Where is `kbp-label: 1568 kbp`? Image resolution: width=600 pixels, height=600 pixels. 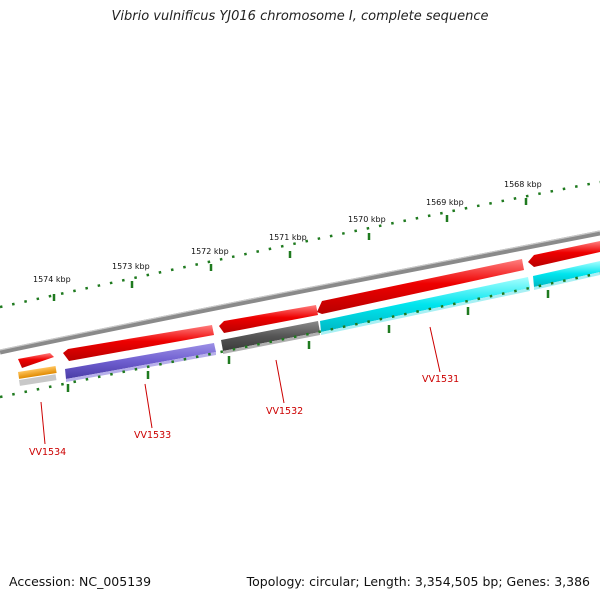 kbp-label: 1568 kbp is located at coordinates (523, 184).